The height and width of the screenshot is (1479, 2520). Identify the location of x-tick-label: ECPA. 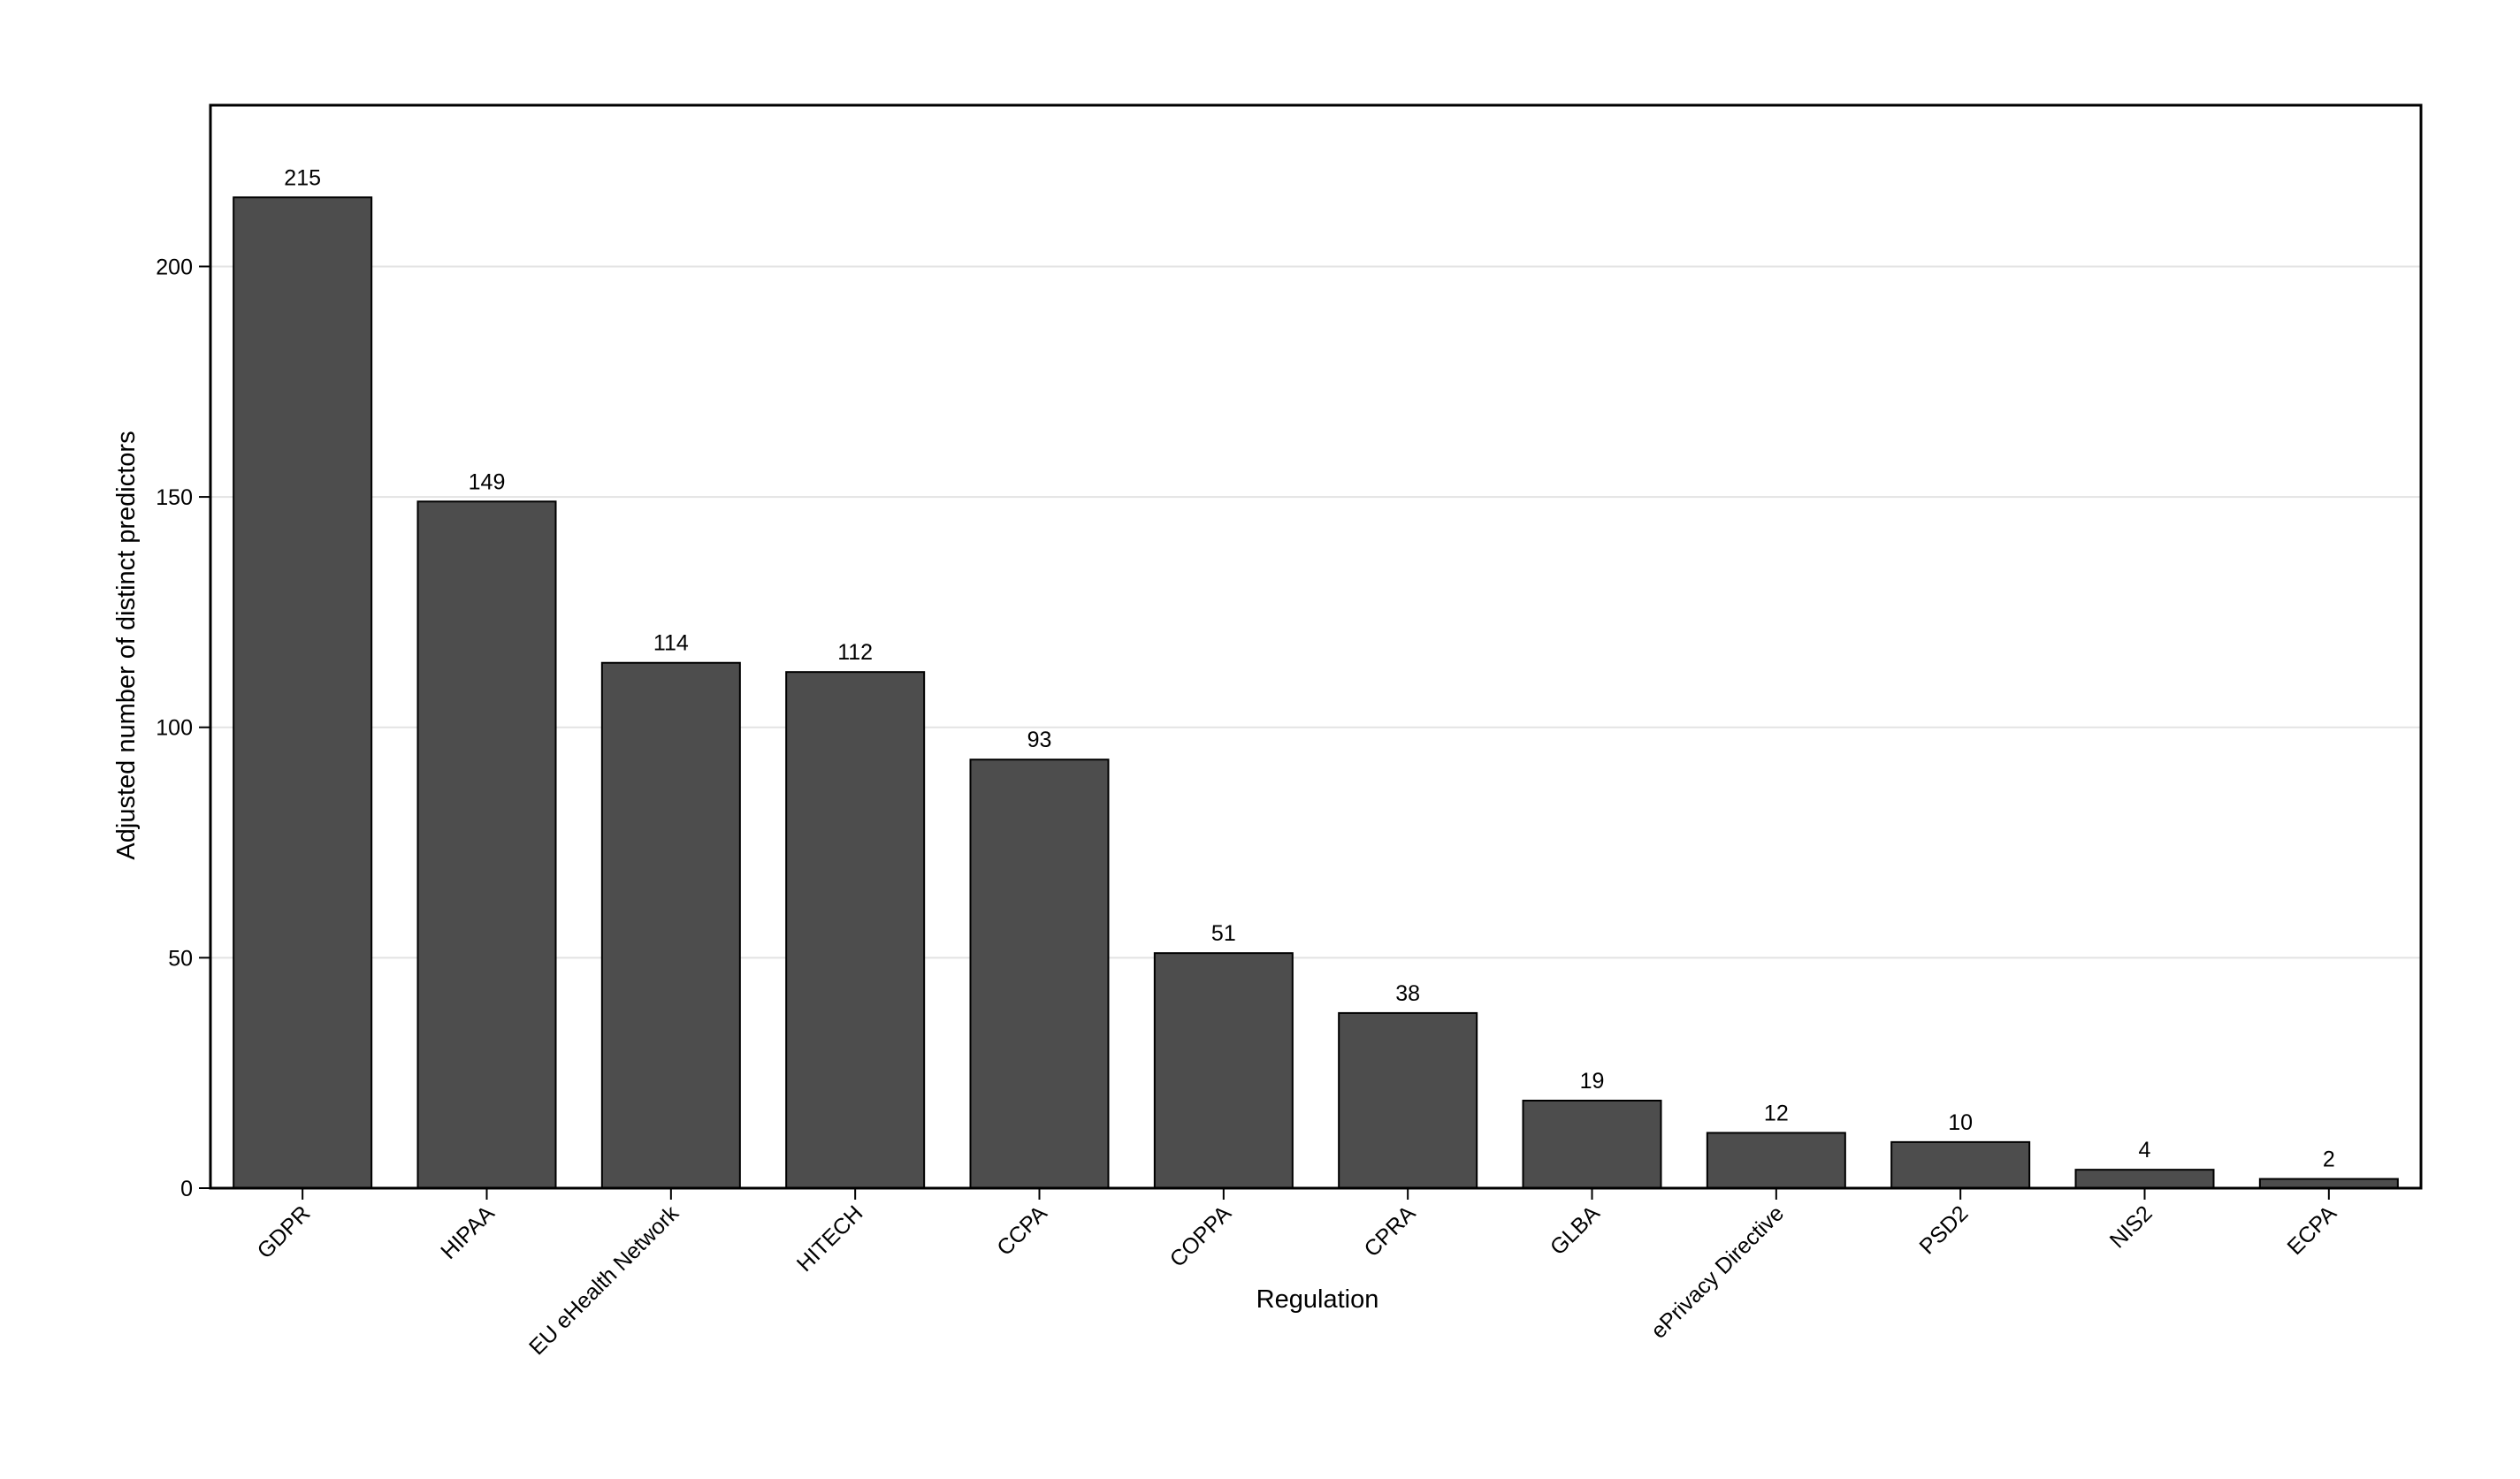
(2311, 1230).